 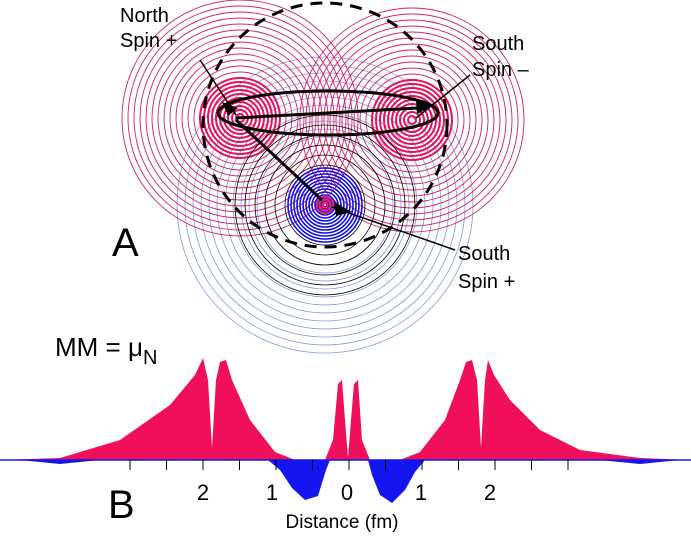 I want to click on axis-title: Distance (fm), so click(x=342, y=522).